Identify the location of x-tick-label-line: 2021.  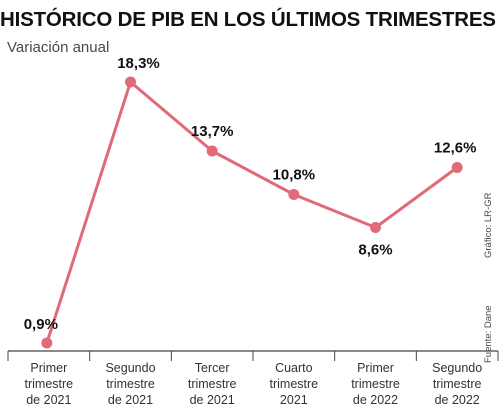
(294, 400).